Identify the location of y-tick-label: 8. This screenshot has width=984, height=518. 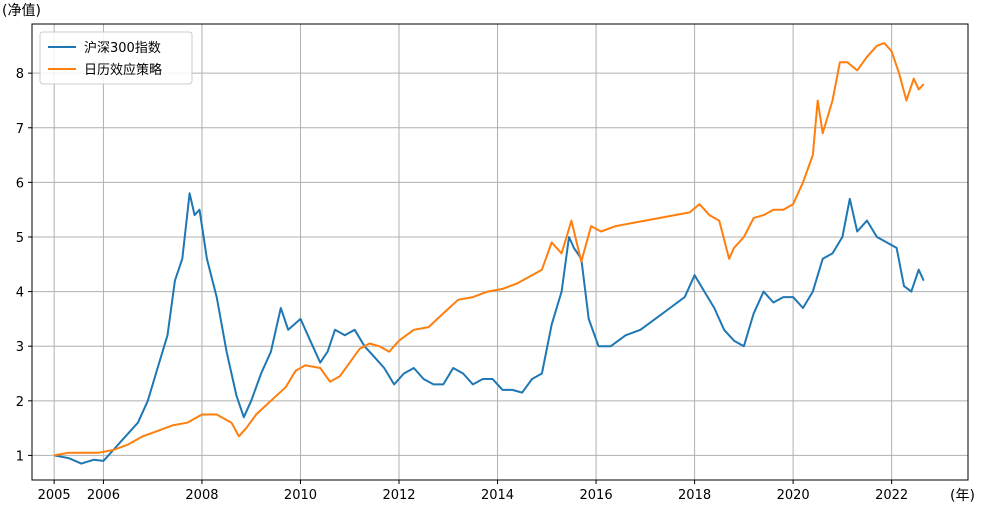
(20, 74).